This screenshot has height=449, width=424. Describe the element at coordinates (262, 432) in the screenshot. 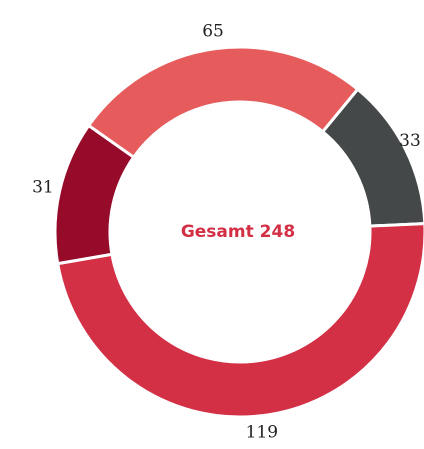

I see `value-label: 119` at that location.